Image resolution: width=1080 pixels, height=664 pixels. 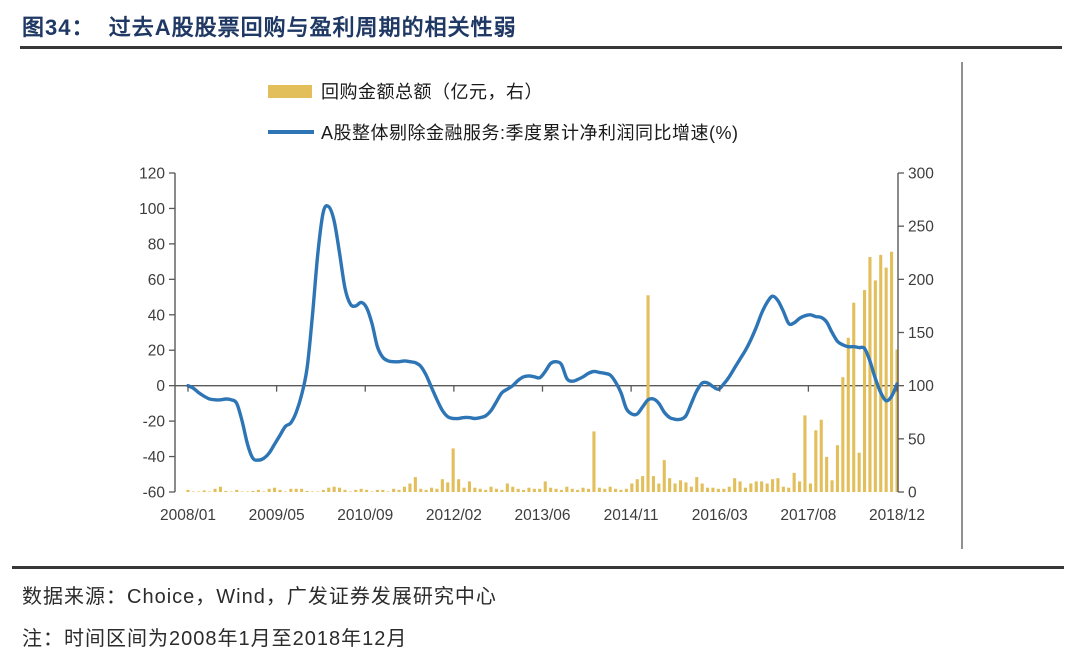 What do you see at coordinates (154, 493) in the screenshot?
I see `left-tick-label: -60` at bounding box center [154, 493].